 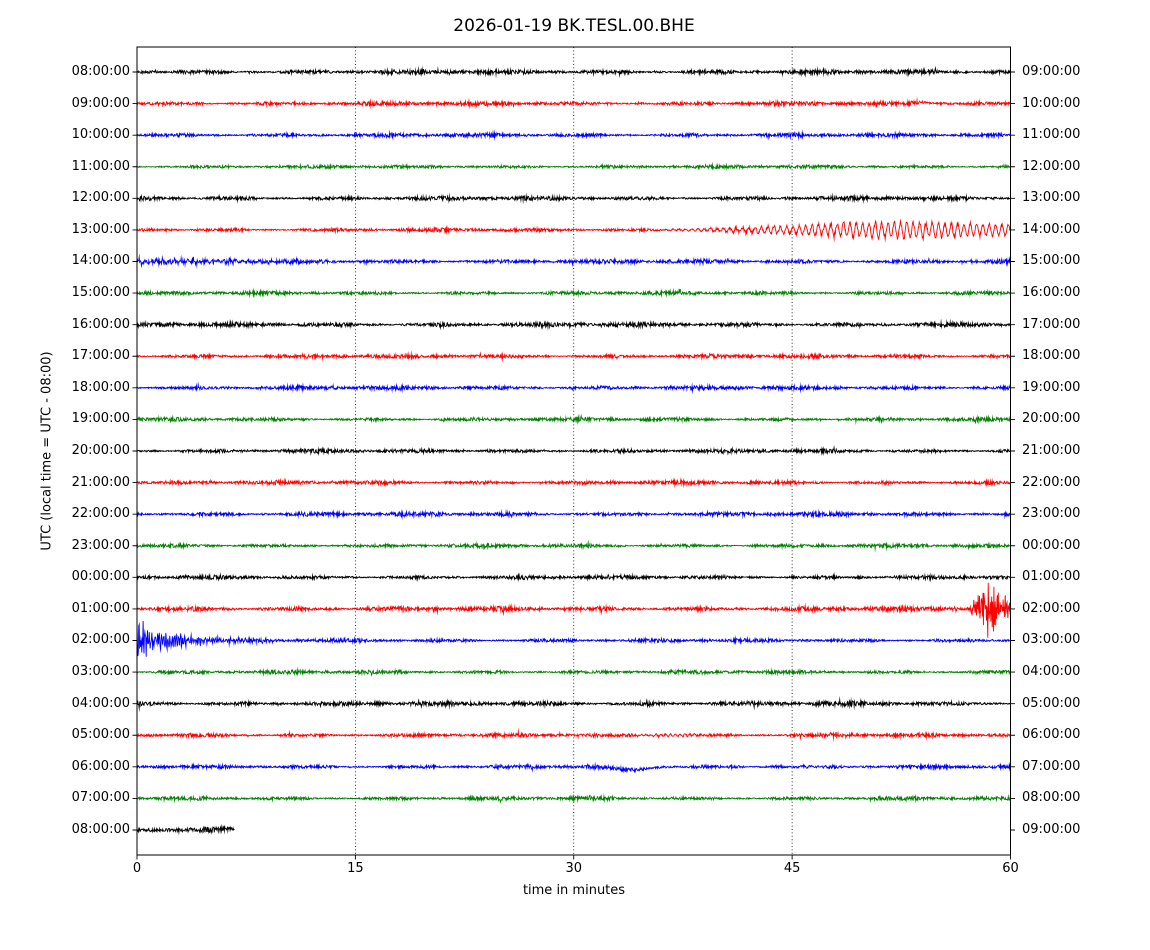 I want to click on x-tick-label: 45, so click(x=792, y=868).